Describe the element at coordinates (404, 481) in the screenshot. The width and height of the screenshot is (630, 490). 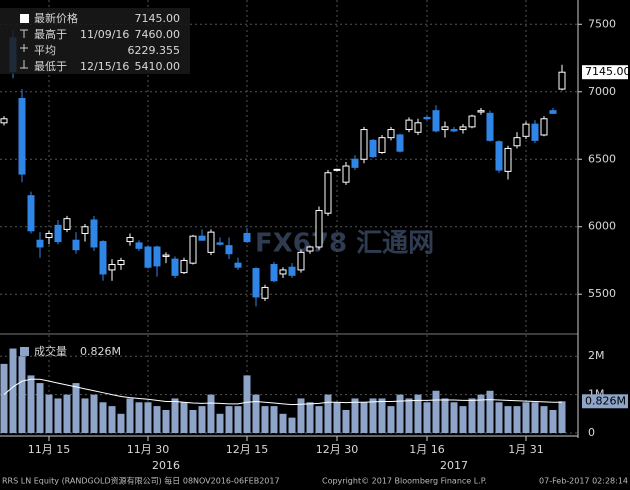
I see `footer-middle: Copyright© 2017 Bloomberg Finance L.P.` at that location.